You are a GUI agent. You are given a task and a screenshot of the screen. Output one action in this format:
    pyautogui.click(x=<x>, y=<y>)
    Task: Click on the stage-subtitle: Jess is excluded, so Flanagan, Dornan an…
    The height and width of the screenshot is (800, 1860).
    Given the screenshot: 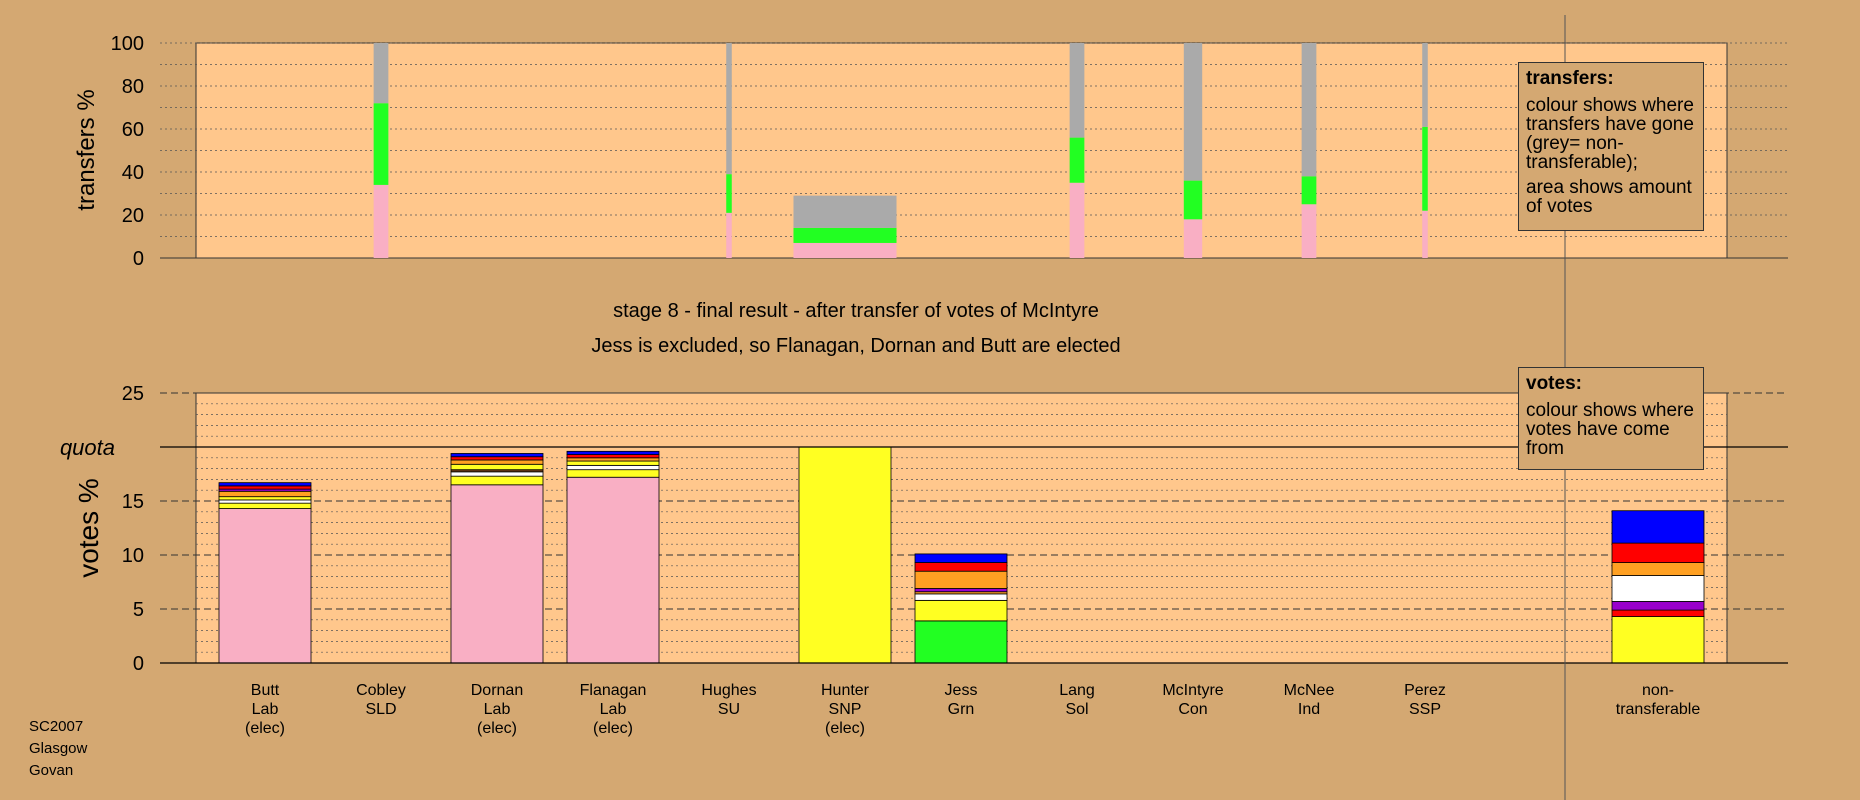 What is the action you would take?
    pyautogui.click(x=856, y=346)
    